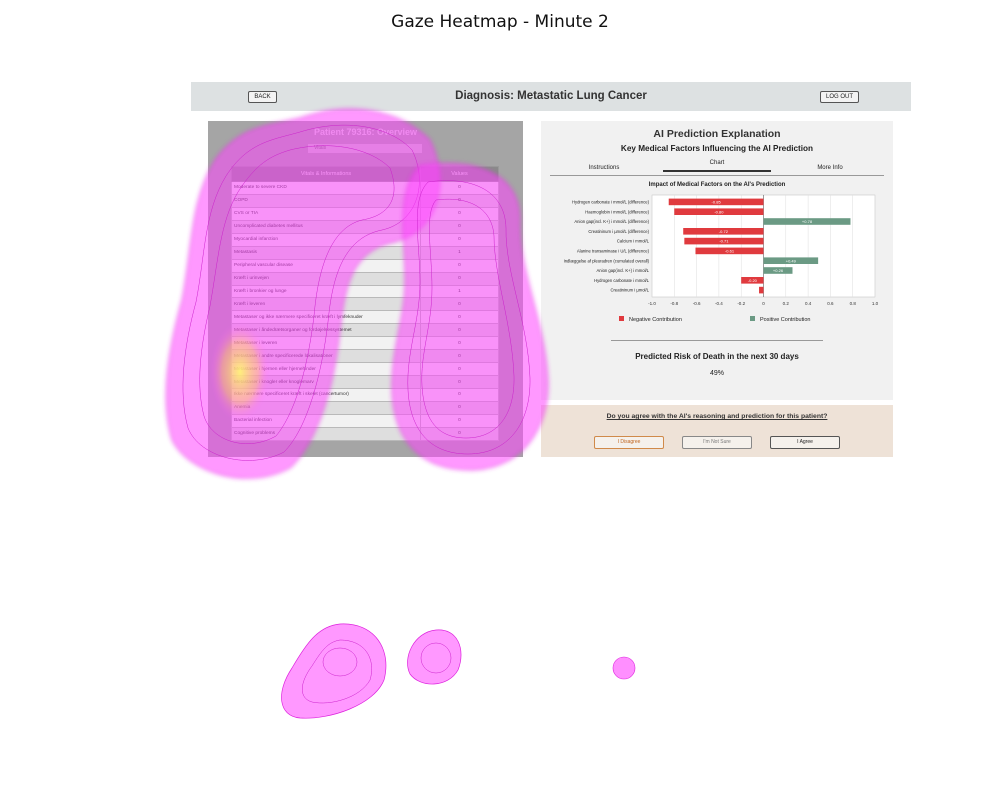 The height and width of the screenshot is (800, 1000). I want to click on x-tick-label: -0.8, so click(674, 303).